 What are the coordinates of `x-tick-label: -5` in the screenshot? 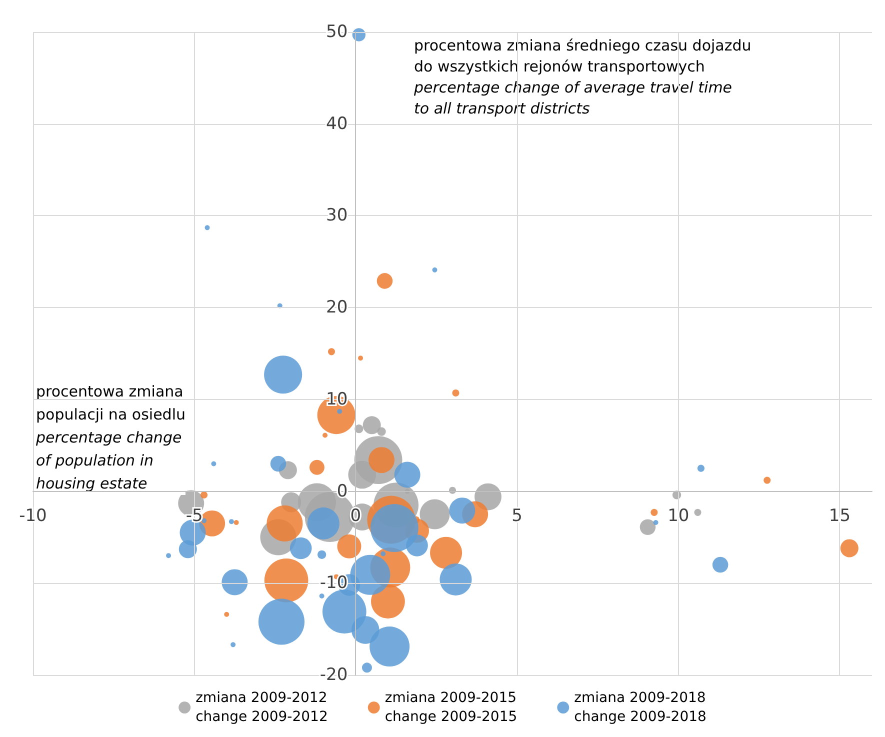 It's located at (194, 516).